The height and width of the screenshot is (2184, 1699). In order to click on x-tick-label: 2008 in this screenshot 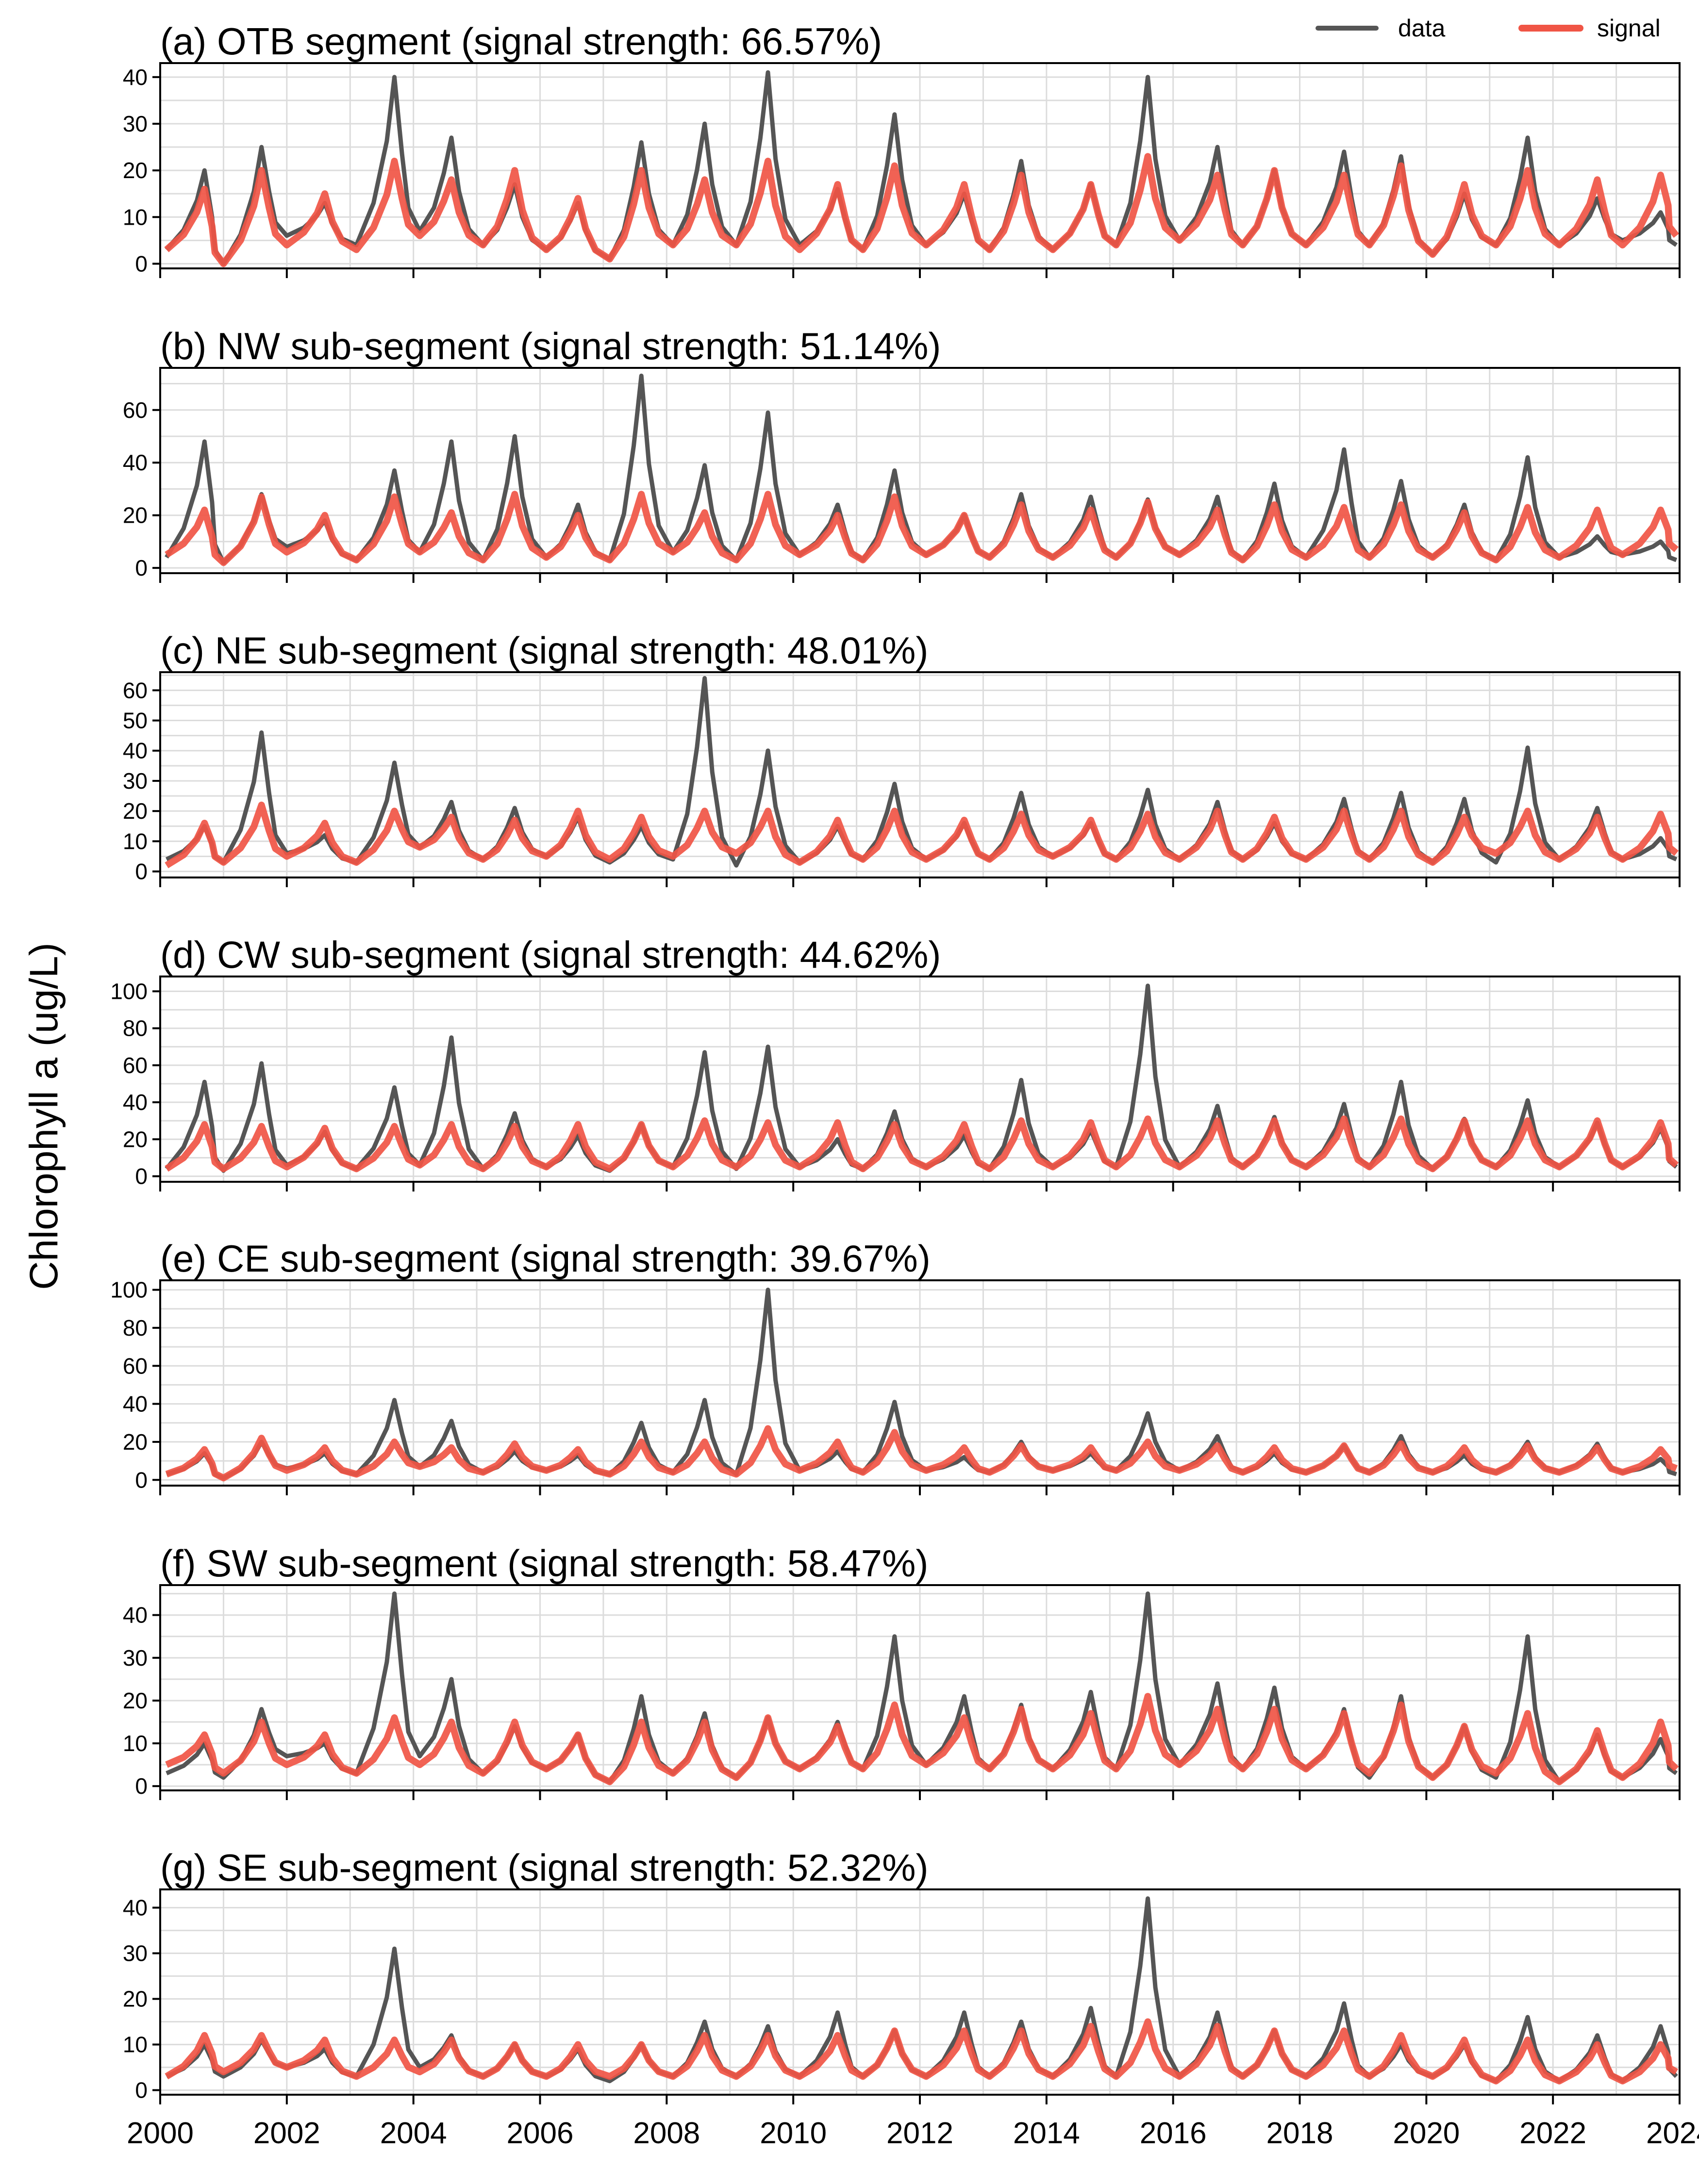, I will do `click(666, 2133)`.